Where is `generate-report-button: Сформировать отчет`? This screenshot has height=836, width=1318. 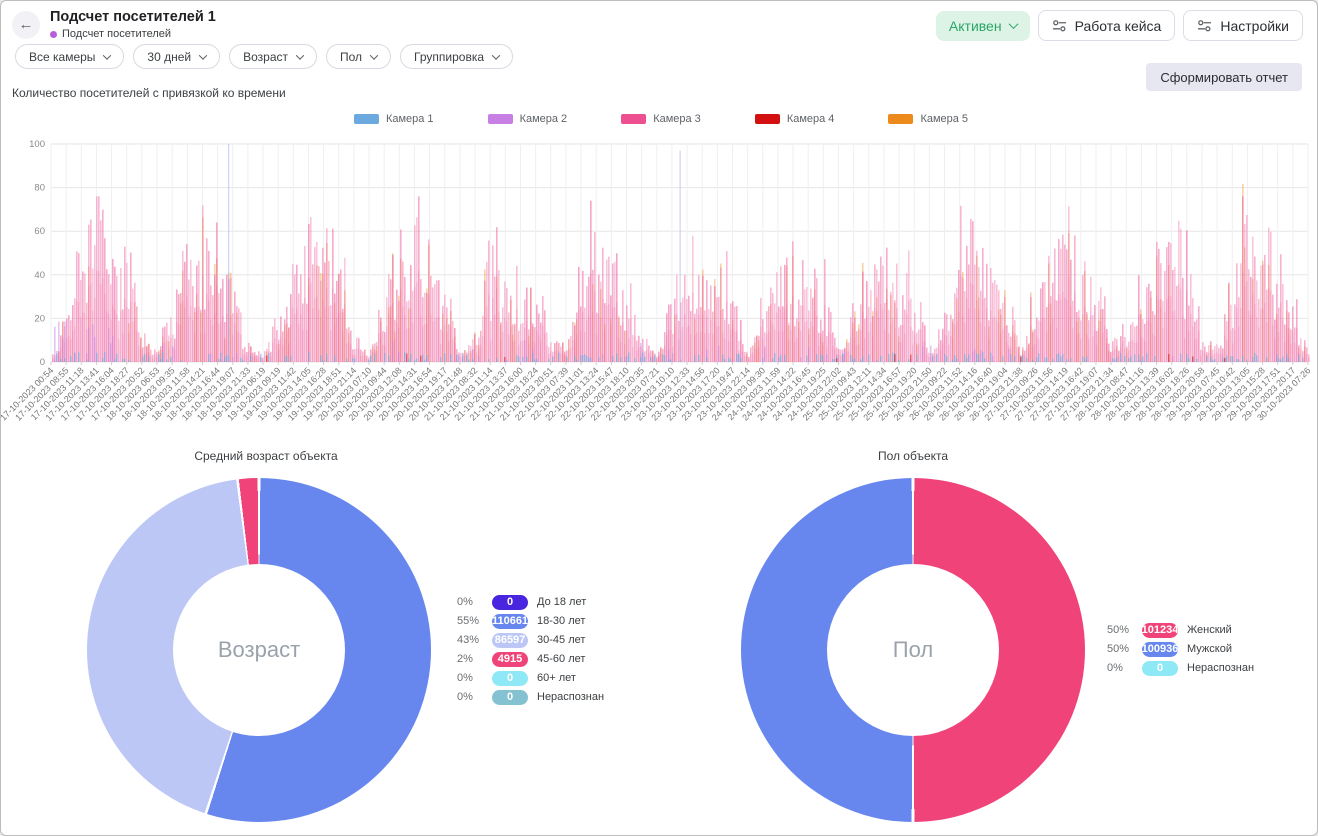
generate-report-button: Сформировать отчет is located at coordinates (1224, 77).